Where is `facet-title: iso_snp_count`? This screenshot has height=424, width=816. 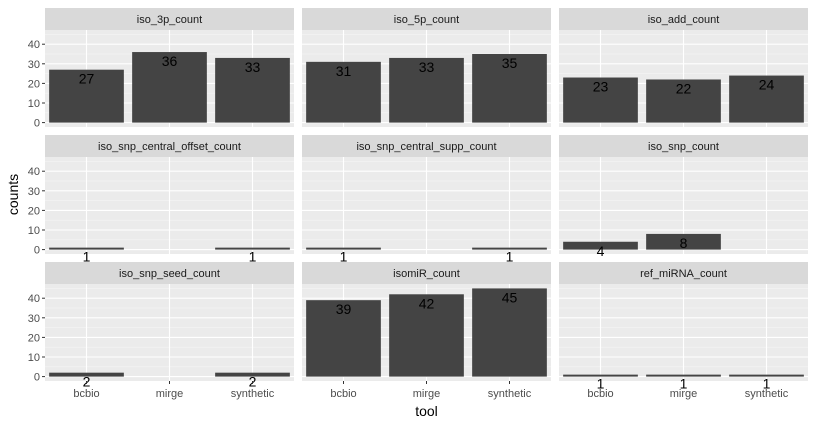 facet-title: iso_snp_count is located at coordinates (683, 147).